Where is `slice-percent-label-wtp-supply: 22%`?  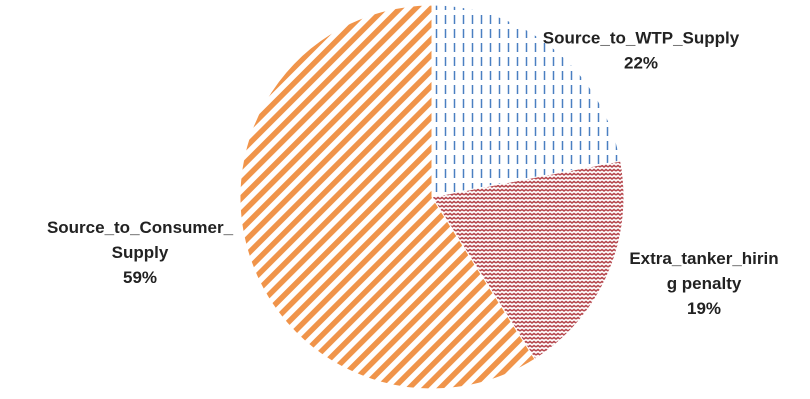 slice-percent-label-wtp-supply: 22% is located at coordinates (641, 63).